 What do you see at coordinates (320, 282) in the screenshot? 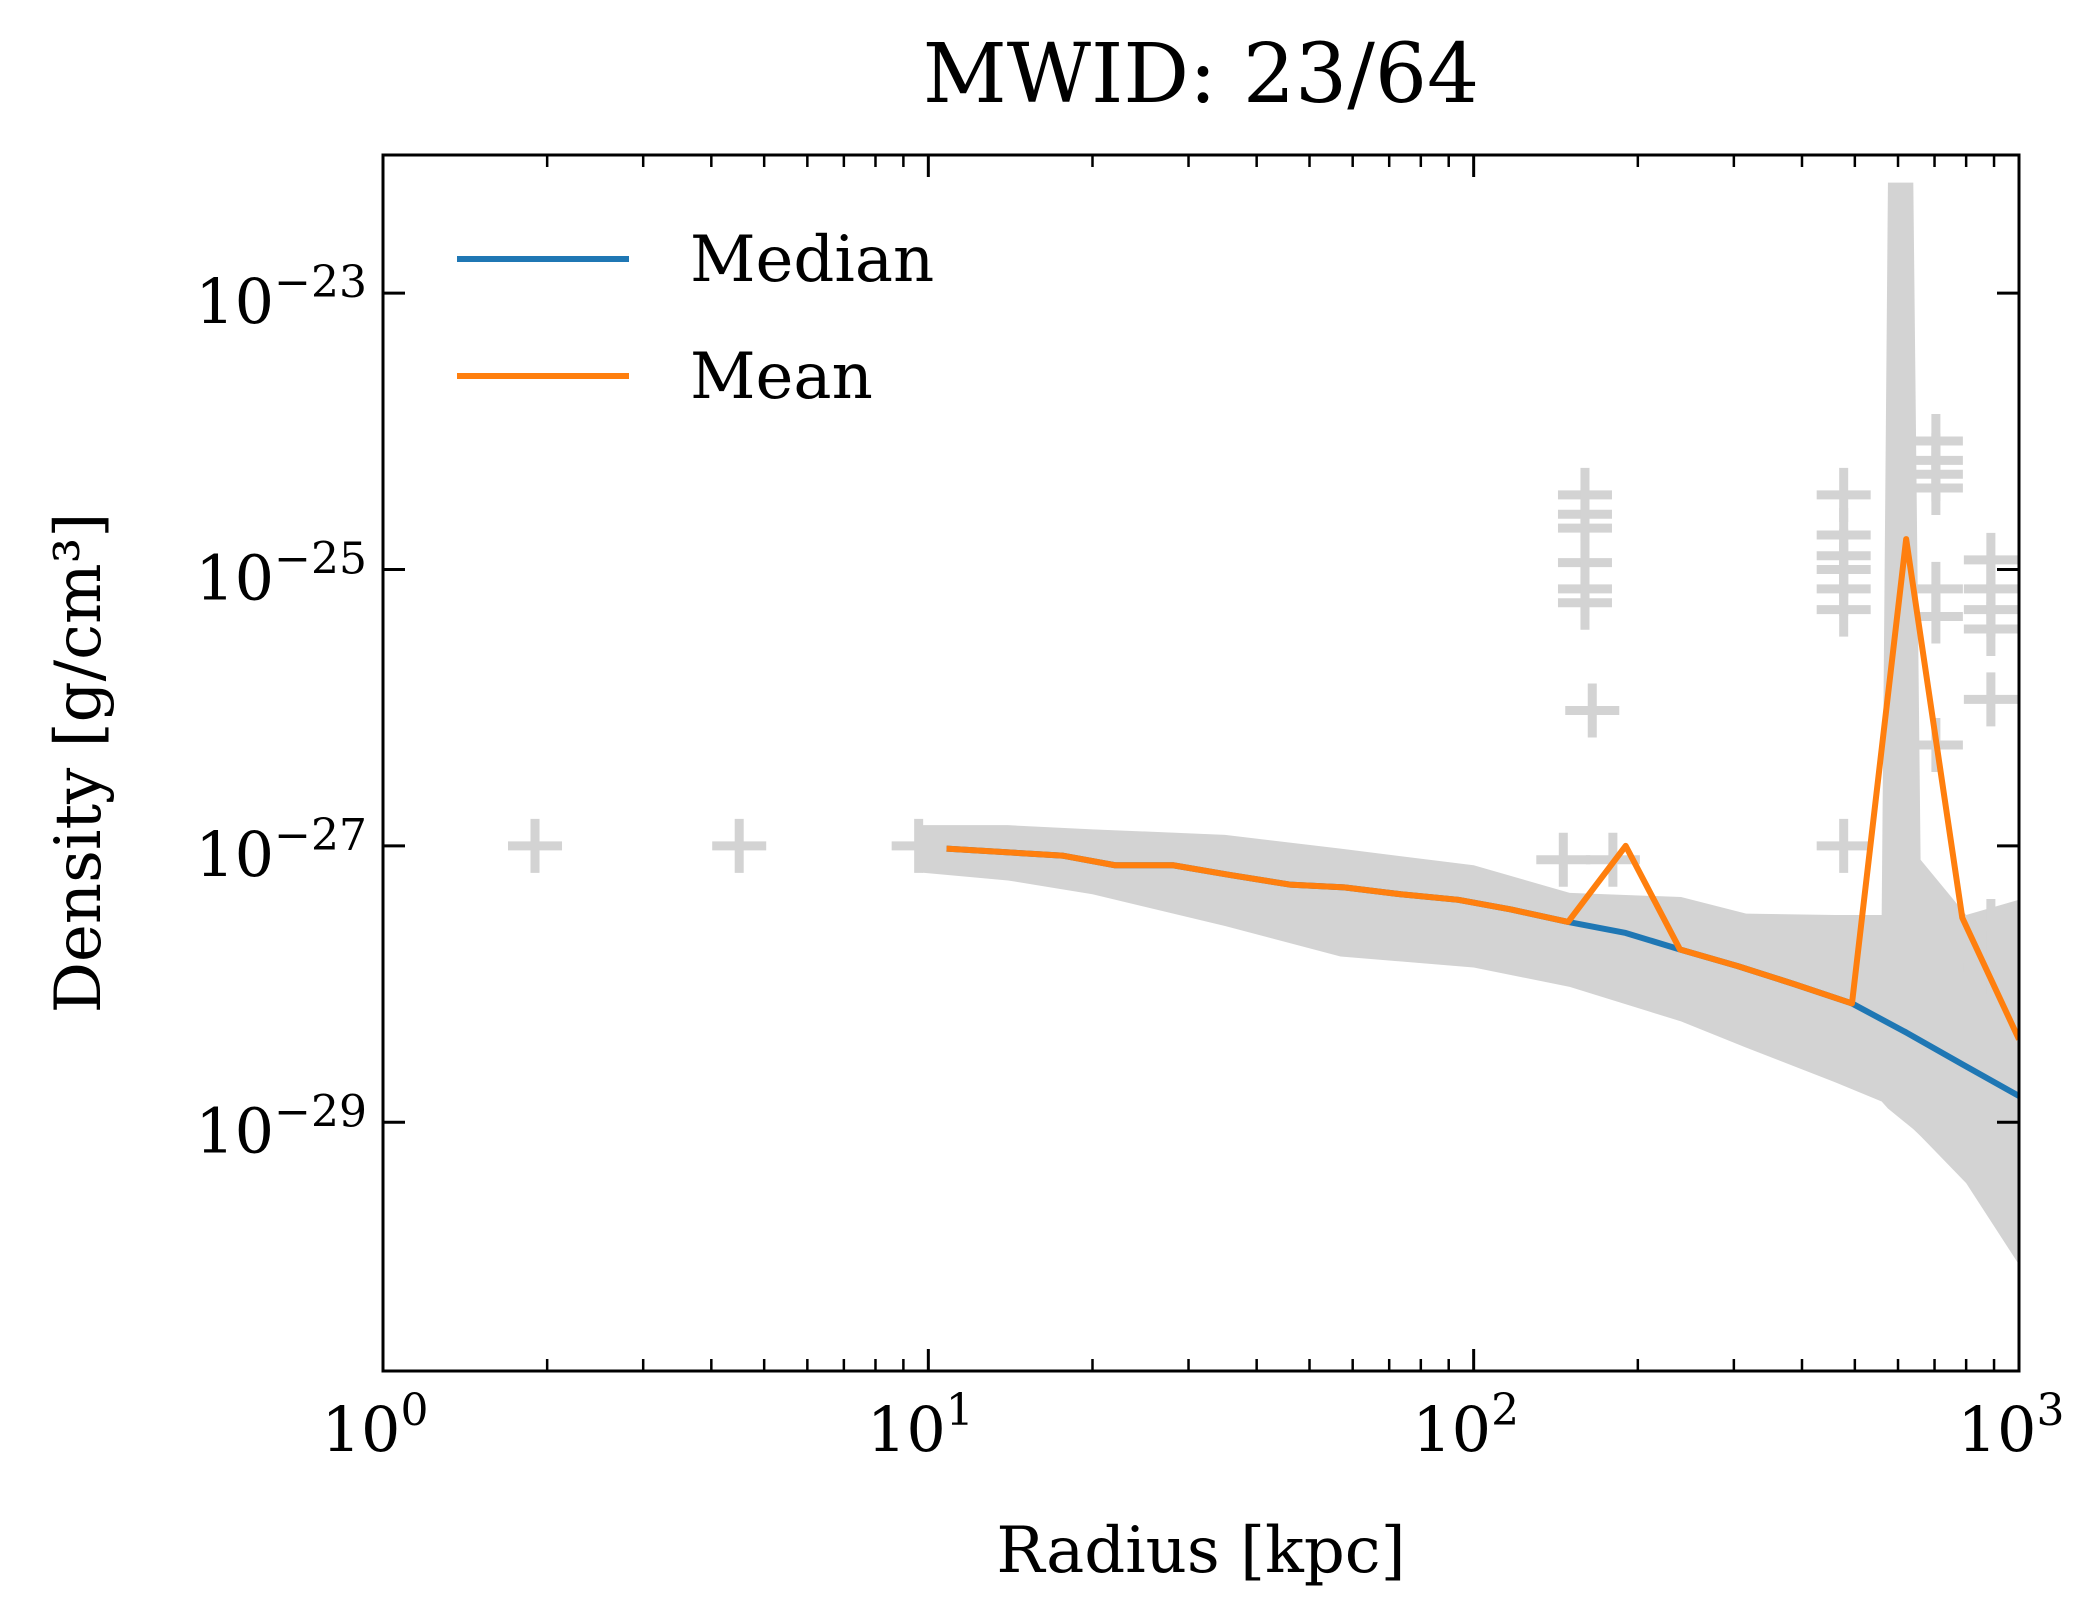
I see `tick-exponent: −23` at bounding box center [320, 282].